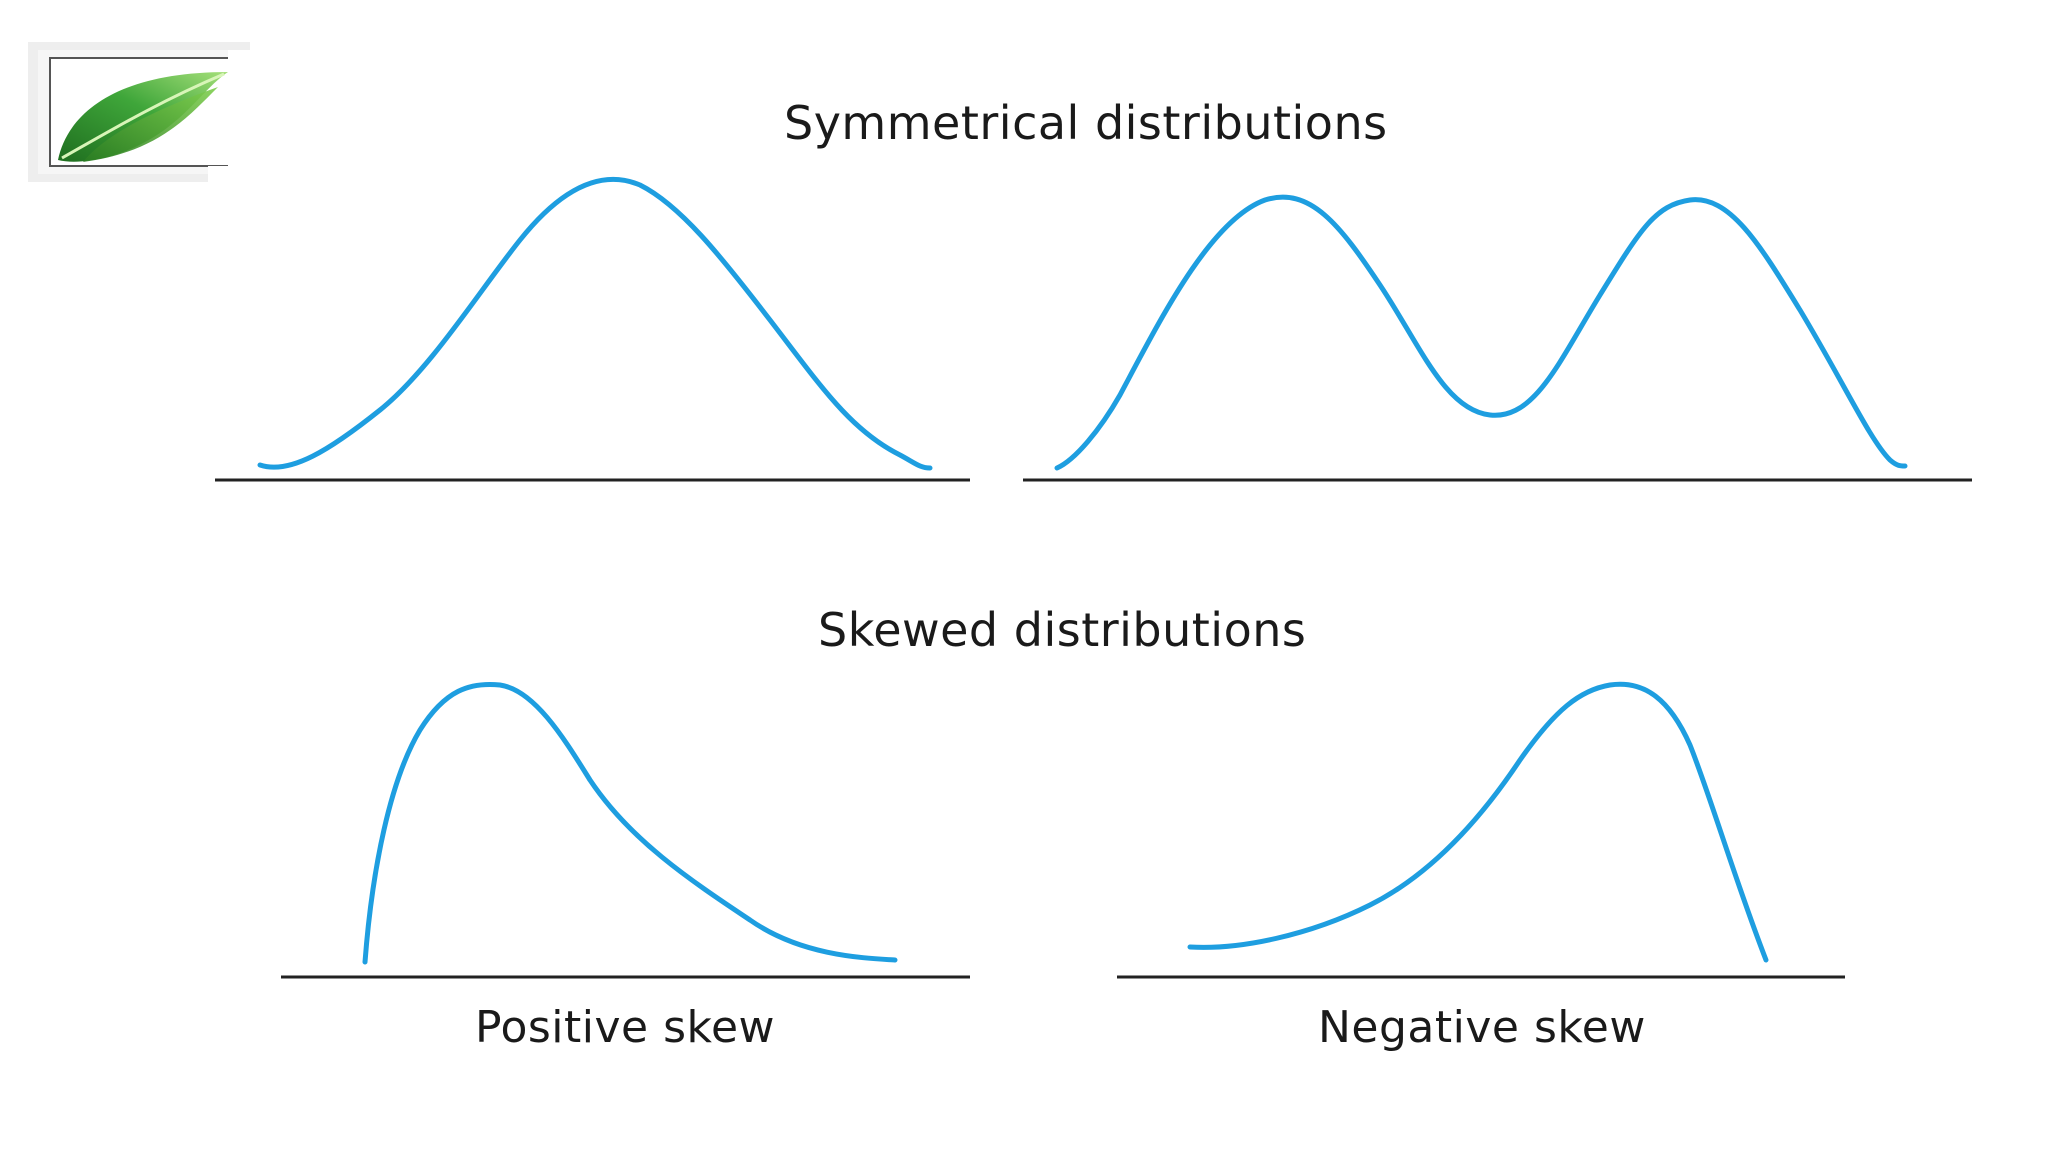  What do you see at coordinates (1482, 1027) in the screenshot?
I see `negative-skew-label: Negative skew` at bounding box center [1482, 1027].